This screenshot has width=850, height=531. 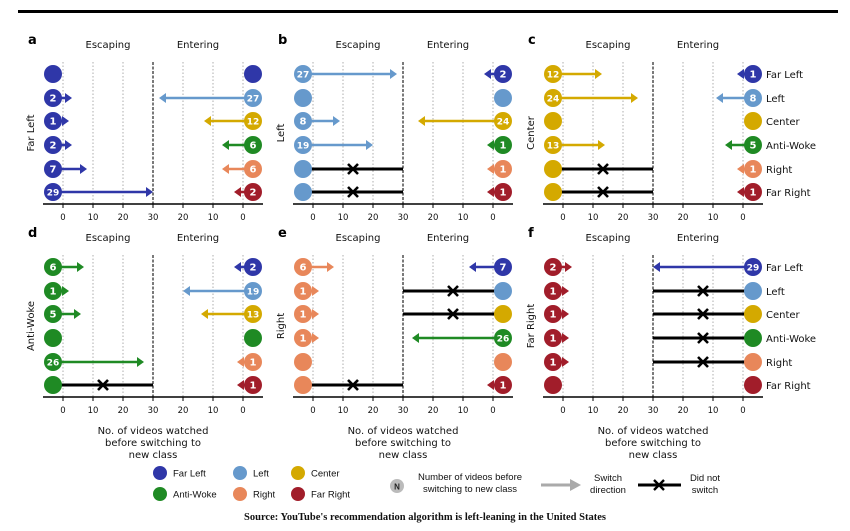 What do you see at coordinates (531, 132) in the screenshot?
I see `y-axis-label: Center` at bounding box center [531, 132].